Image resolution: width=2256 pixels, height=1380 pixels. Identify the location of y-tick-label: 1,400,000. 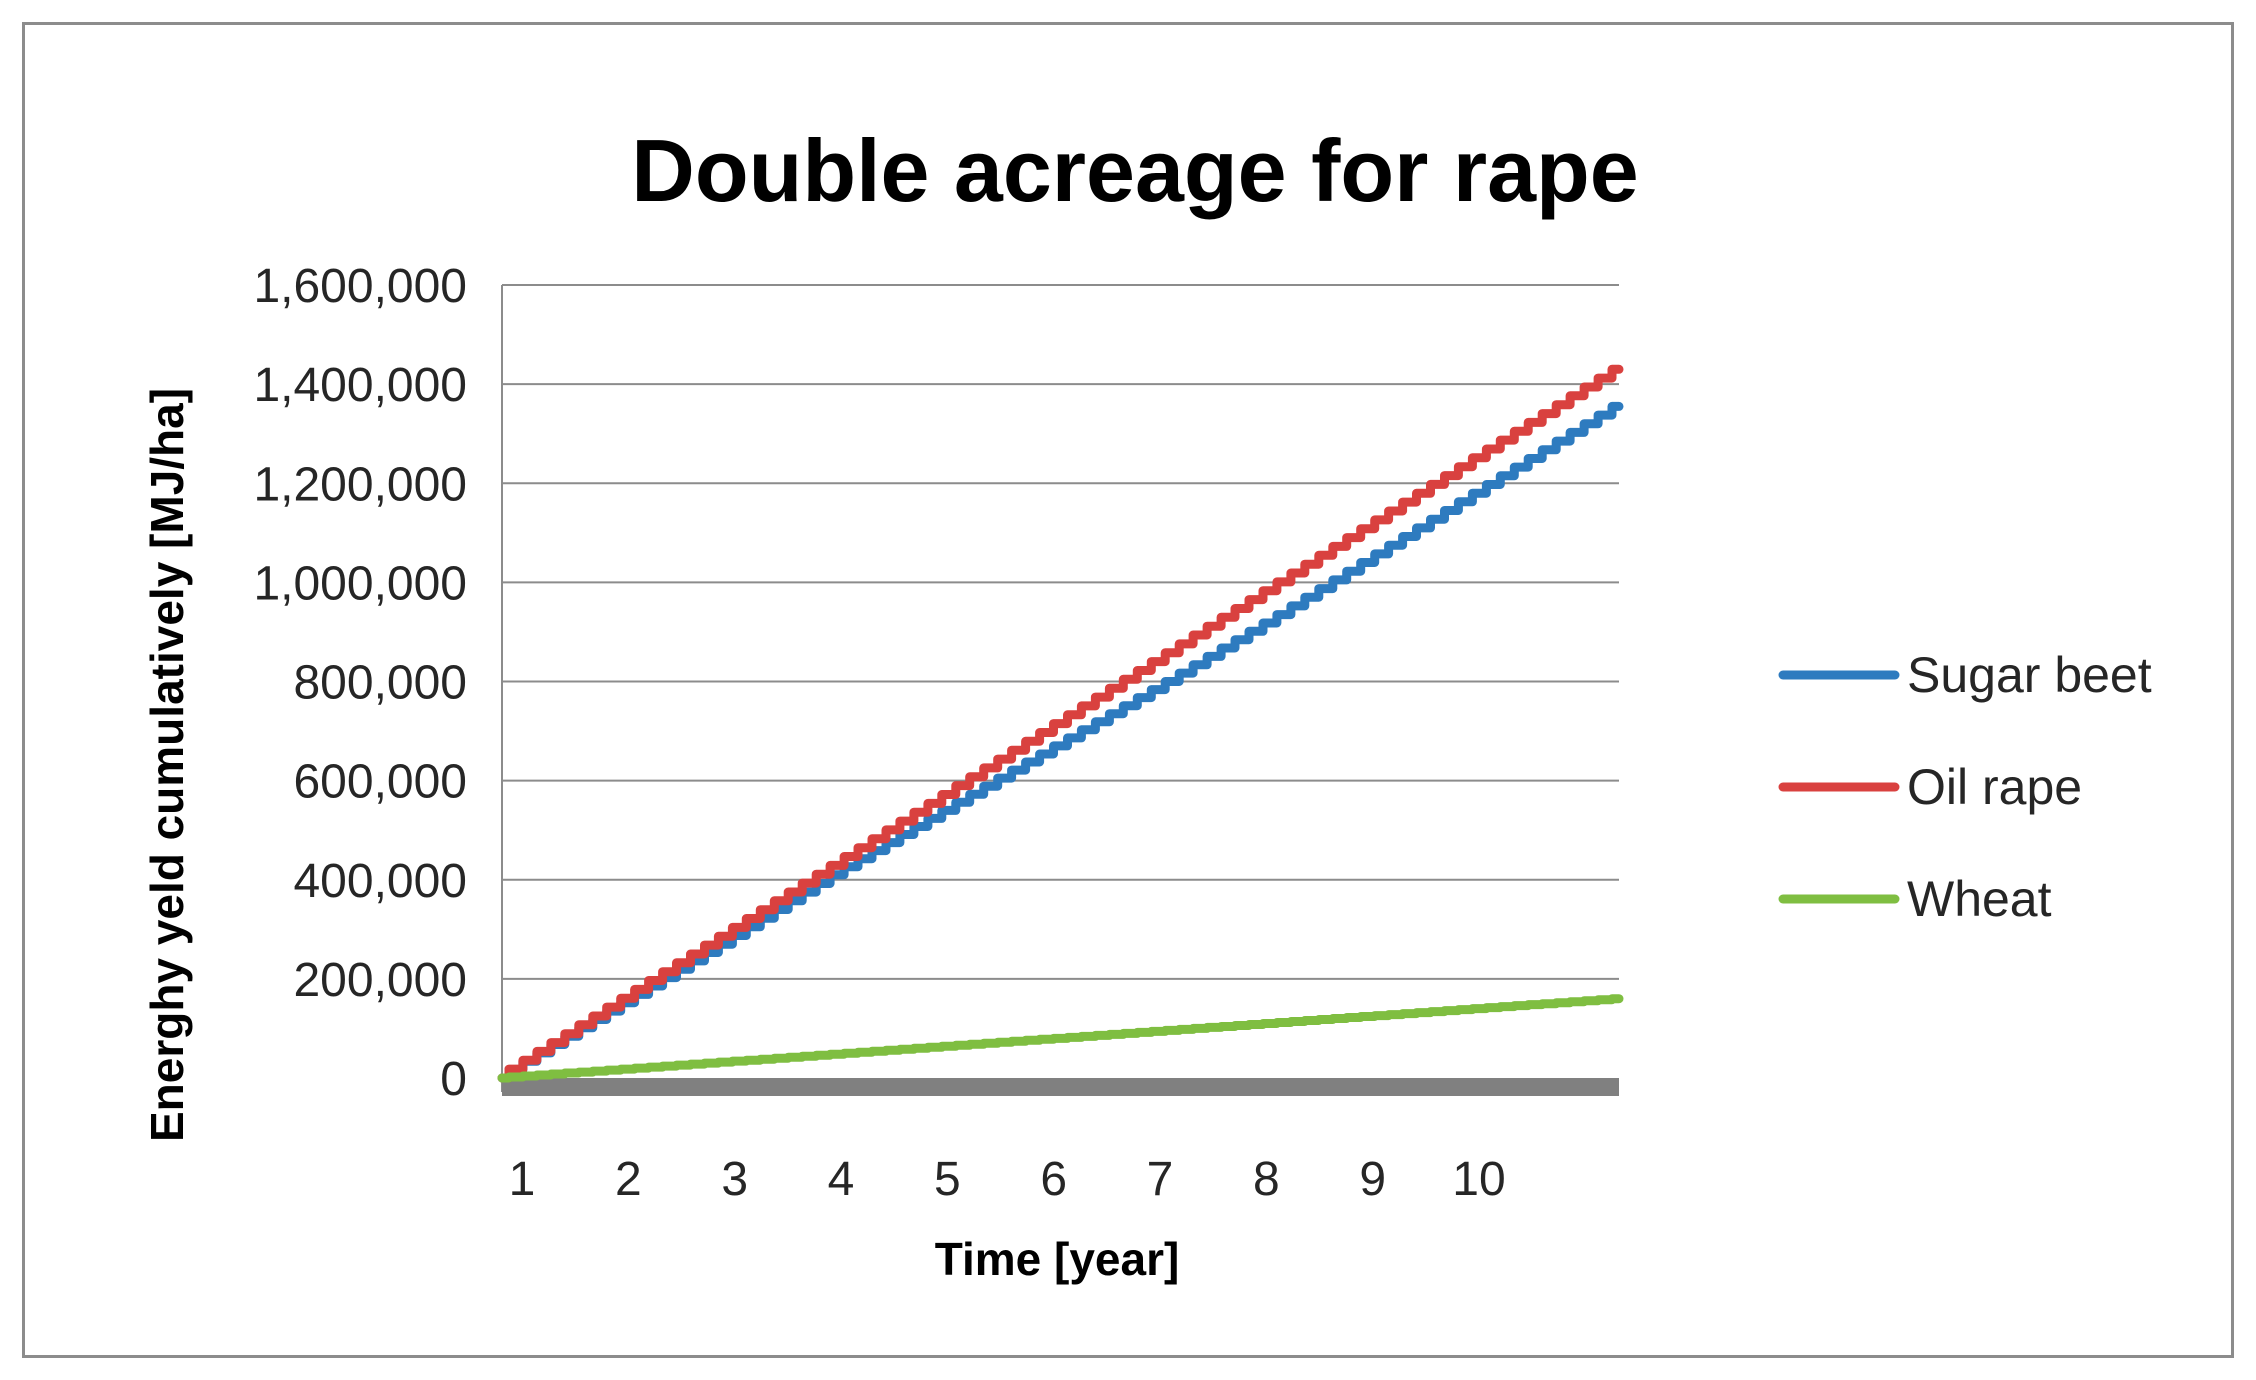
(360, 385).